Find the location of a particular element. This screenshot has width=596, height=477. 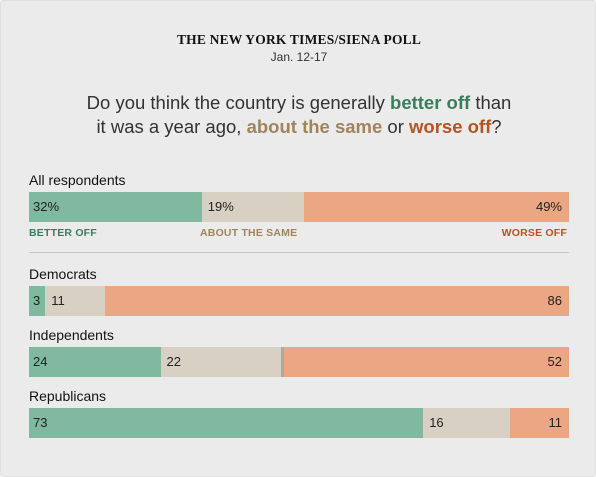

legend-worse-off: WORSE OFF is located at coordinates (534, 233).